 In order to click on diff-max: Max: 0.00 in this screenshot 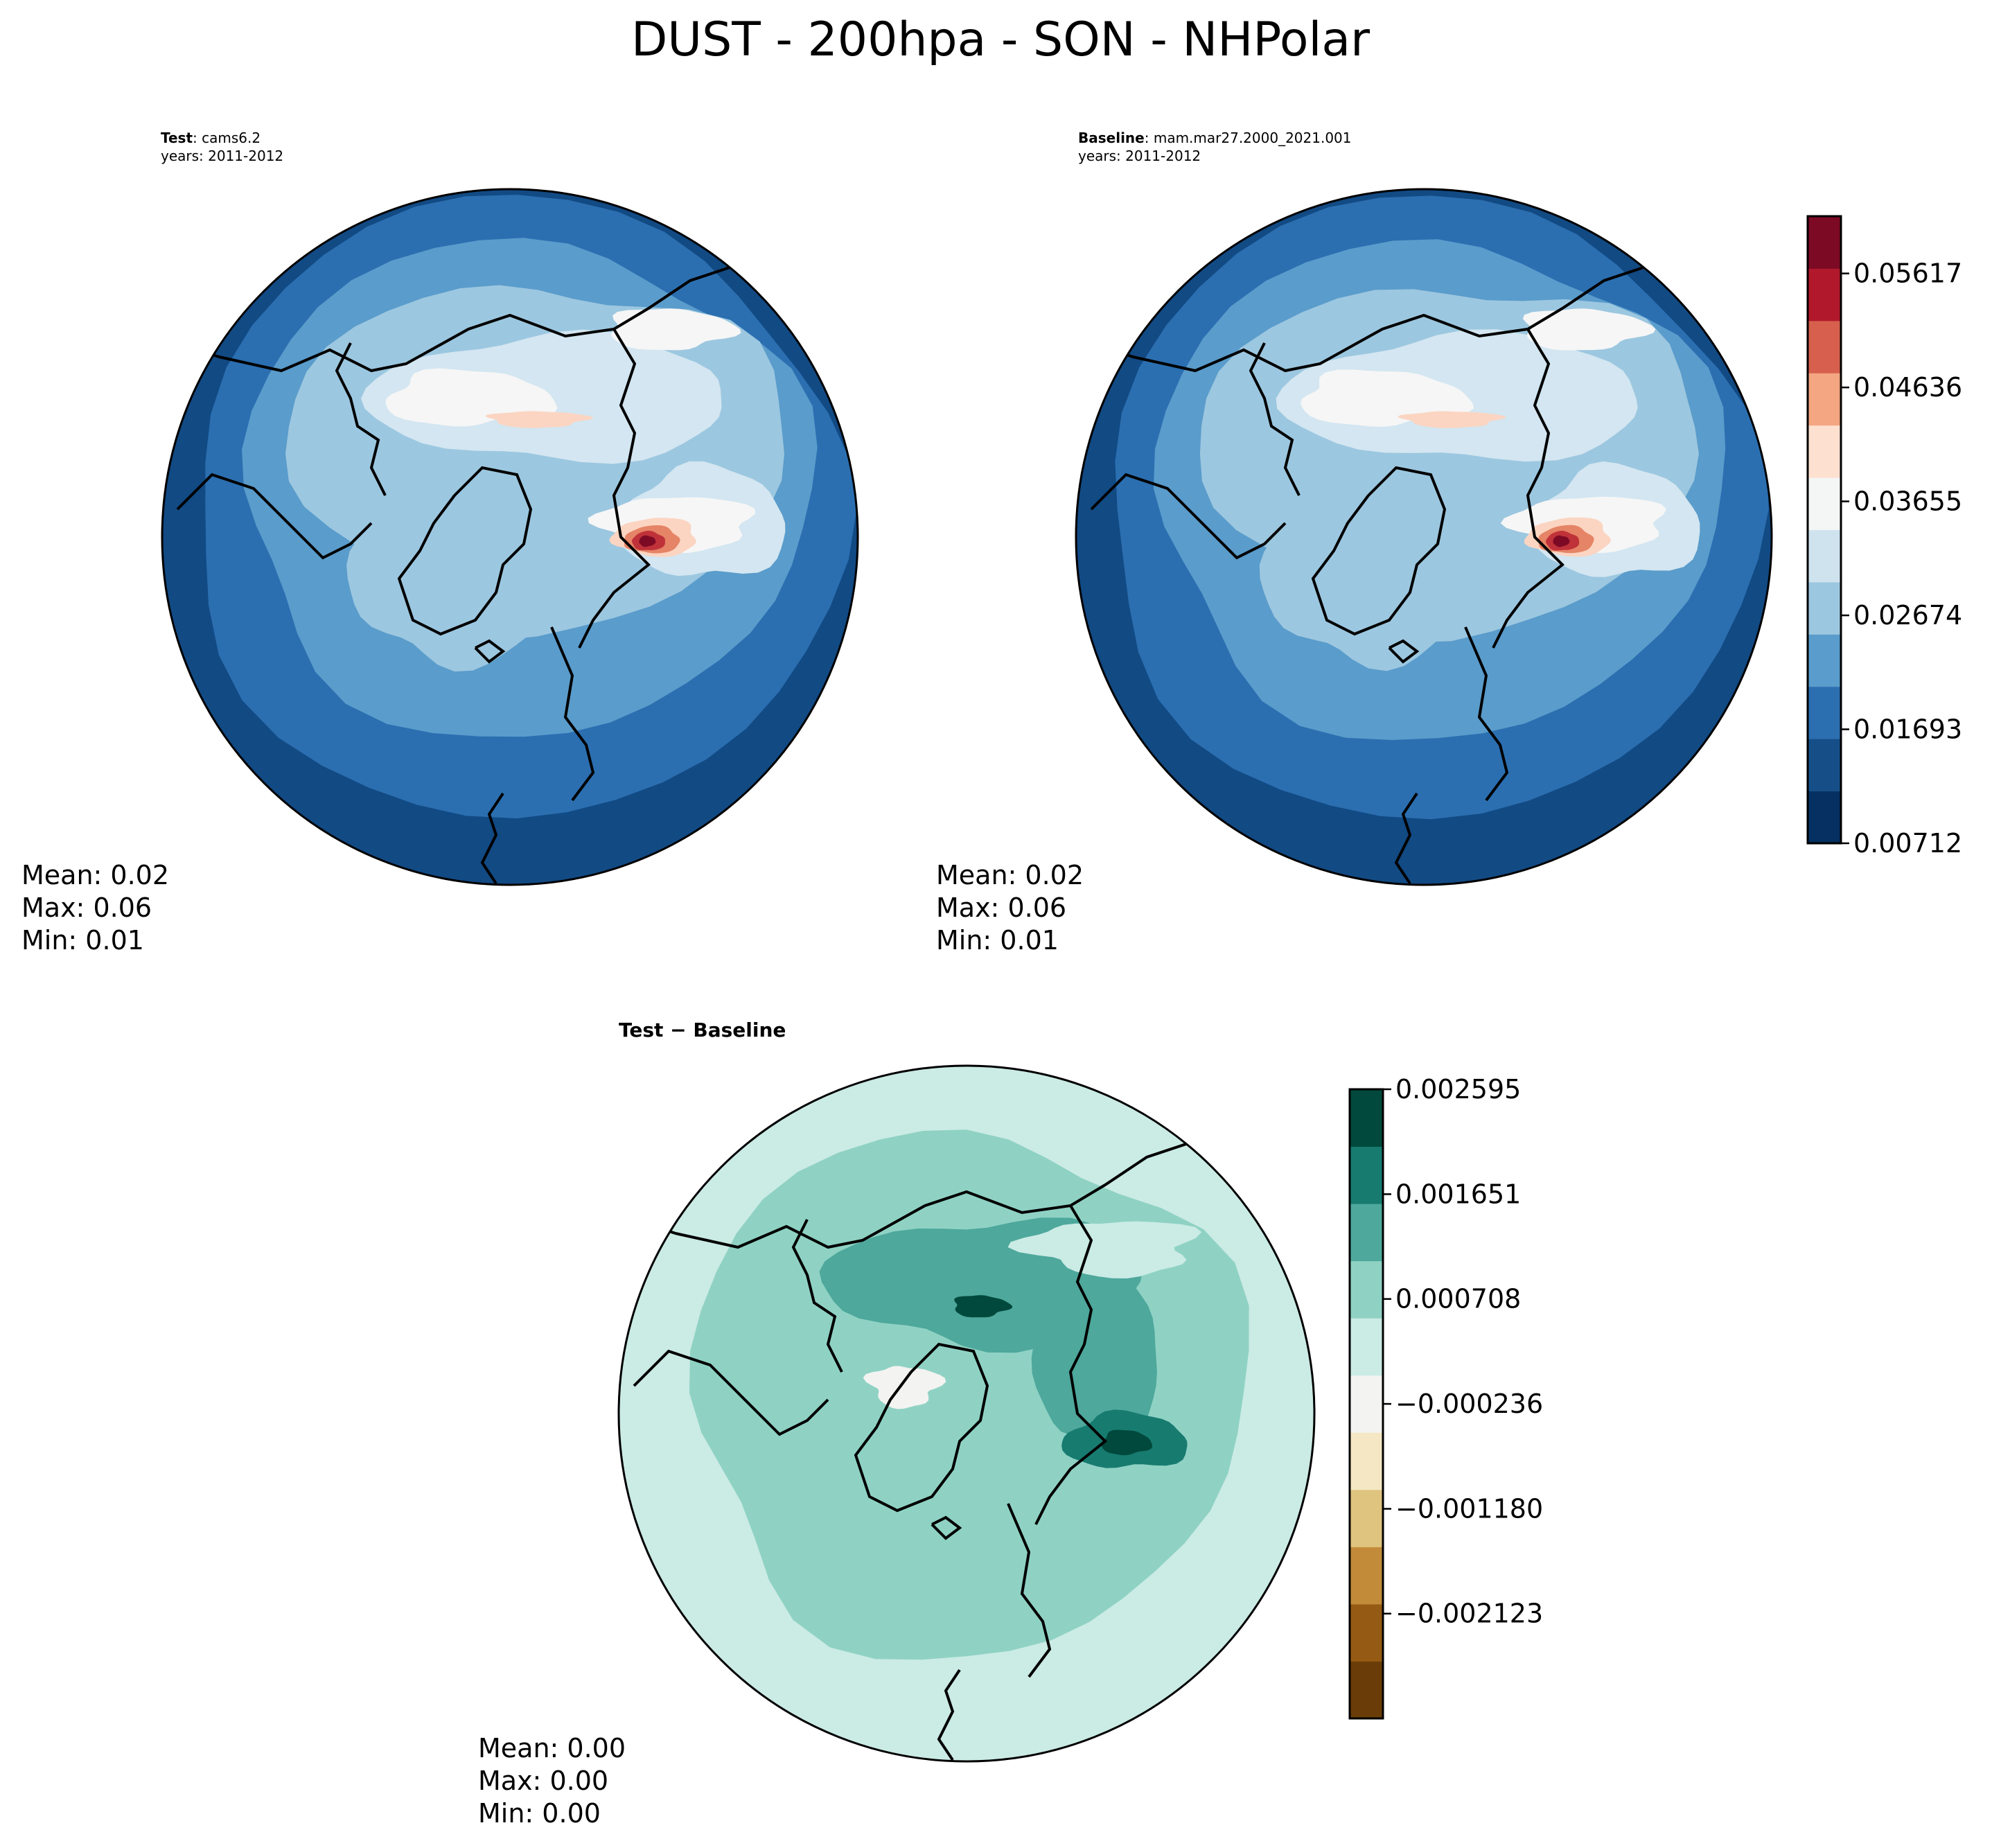, I will do `click(543, 1781)`.